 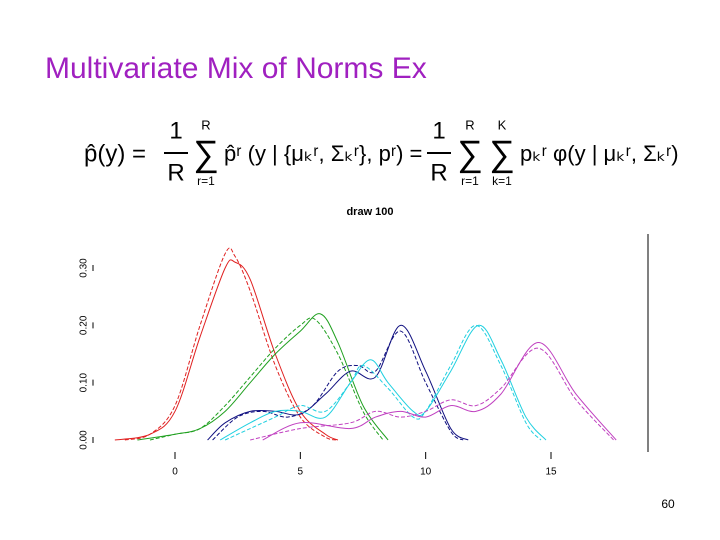 I want to click on x-tick-label: 10, so click(x=426, y=472).